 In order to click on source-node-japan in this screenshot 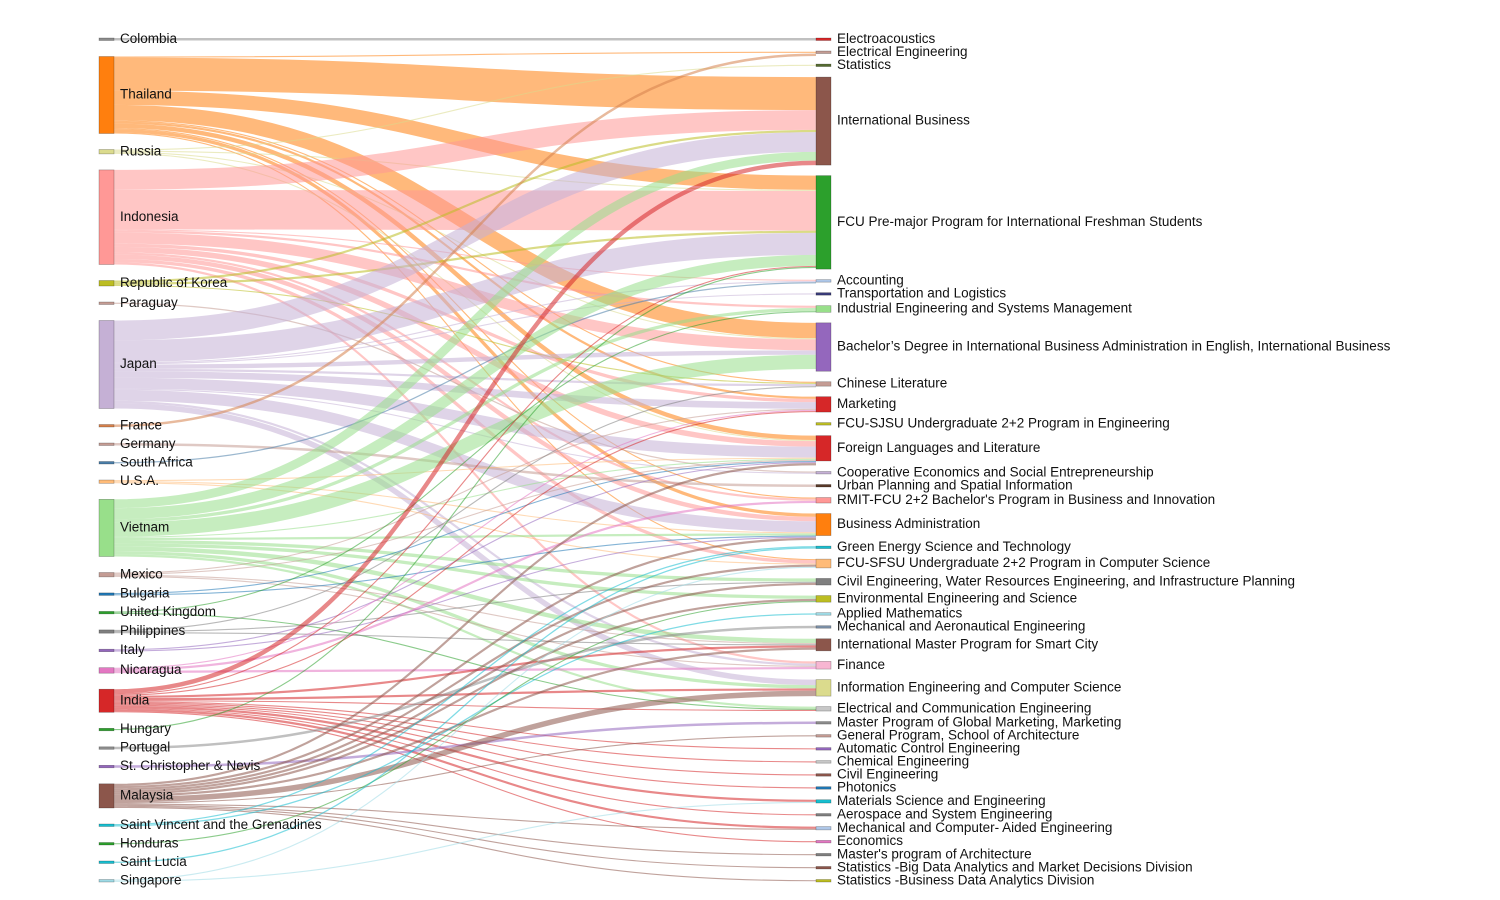, I will do `click(106, 364)`.